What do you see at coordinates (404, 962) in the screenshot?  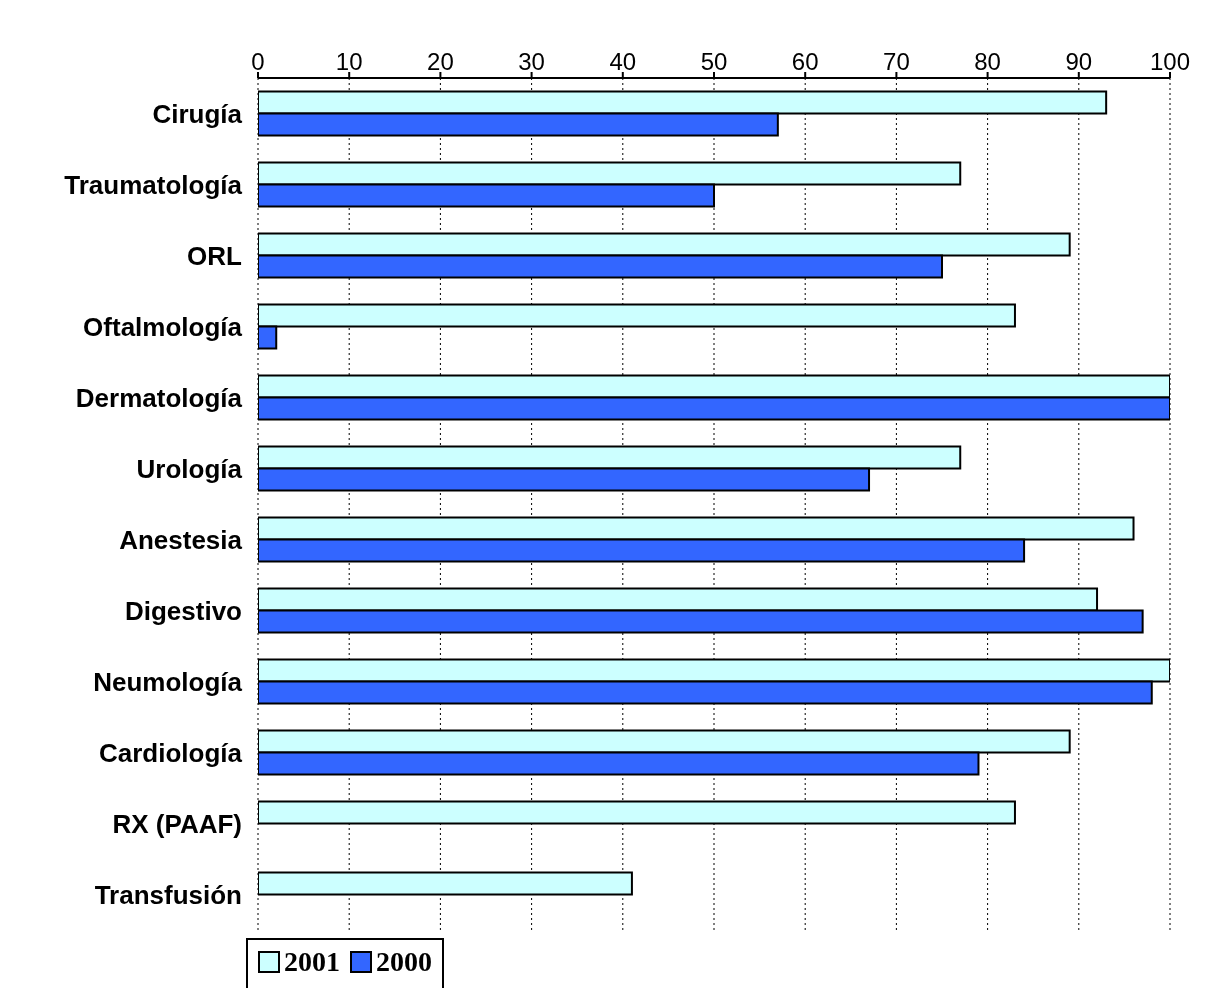 I see `legend-label: 2000` at bounding box center [404, 962].